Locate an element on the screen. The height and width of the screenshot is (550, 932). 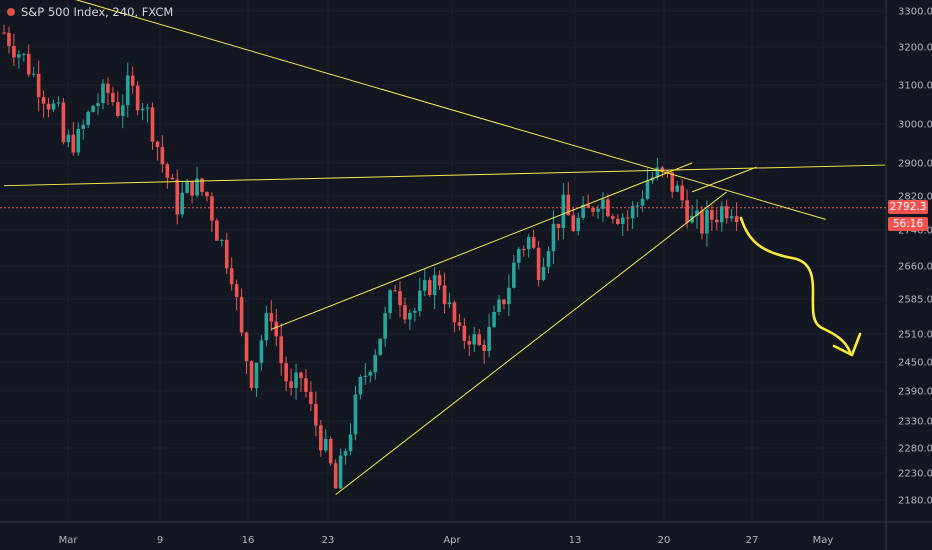
x-tick-label: Apr is located at coordinates (452, 540).